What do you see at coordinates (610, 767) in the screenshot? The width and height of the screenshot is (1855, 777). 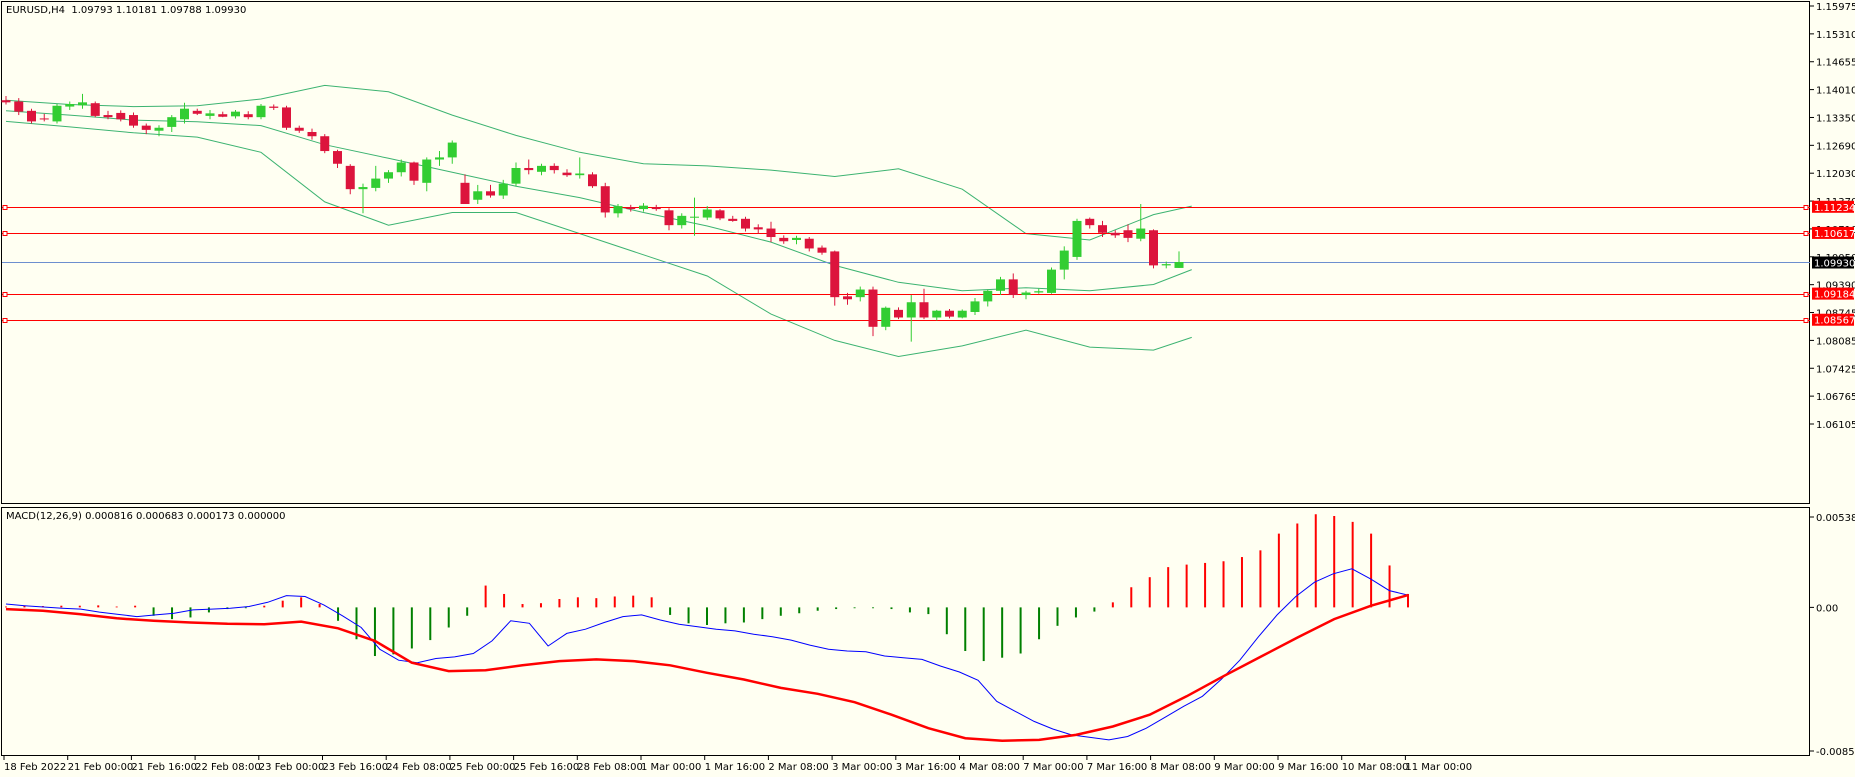 I see `time-tick-label: 28 Feb 08:00` at bounding box center [610, 767].